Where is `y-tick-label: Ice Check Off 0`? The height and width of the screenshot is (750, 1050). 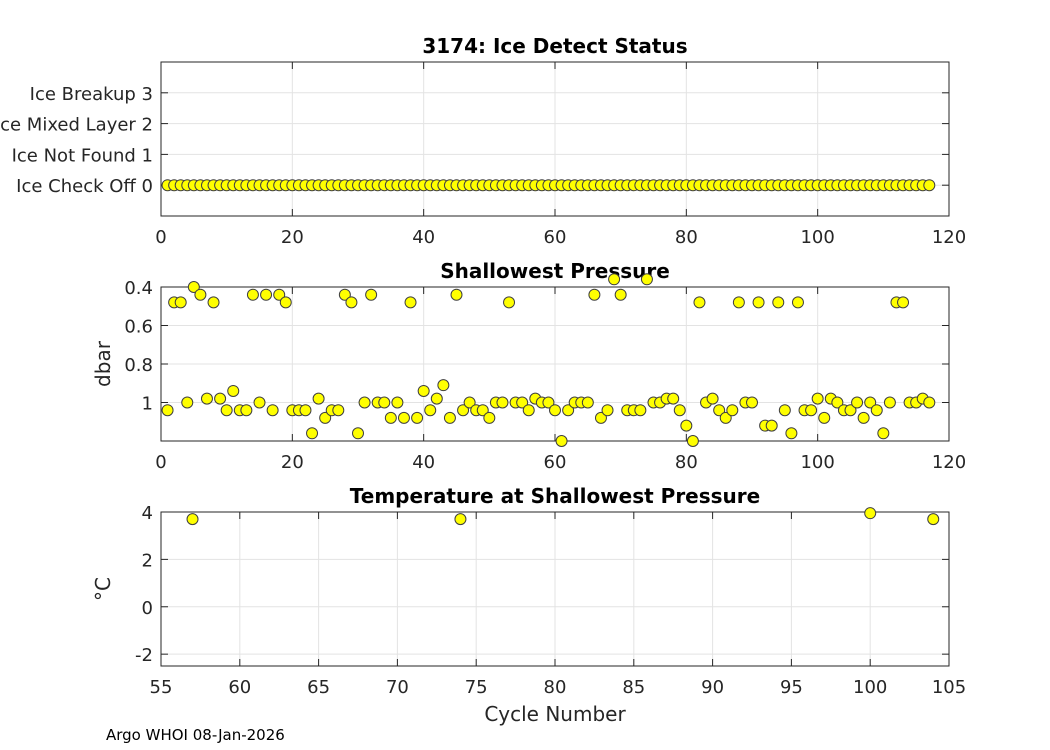
y-tick-label: Ice Check Off 0 is located at coordinates (84, 186).